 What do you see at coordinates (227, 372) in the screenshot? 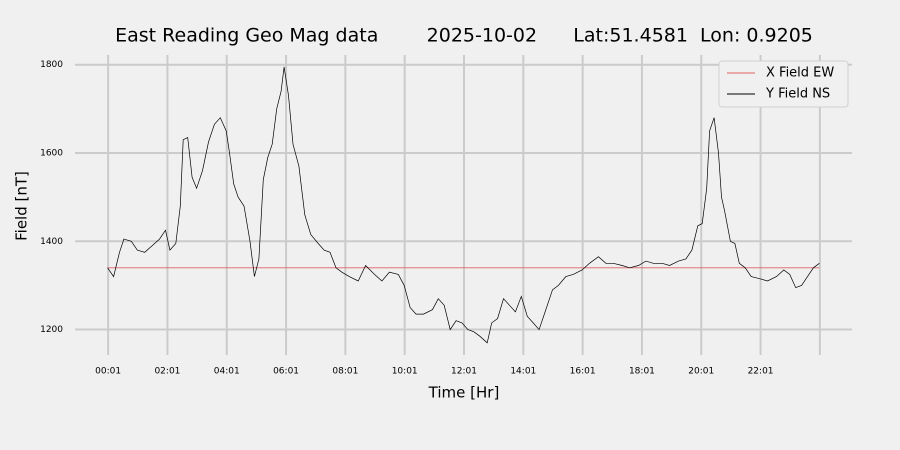
I see `x-tick-label: 04:01` at bounding box center [227, 372].